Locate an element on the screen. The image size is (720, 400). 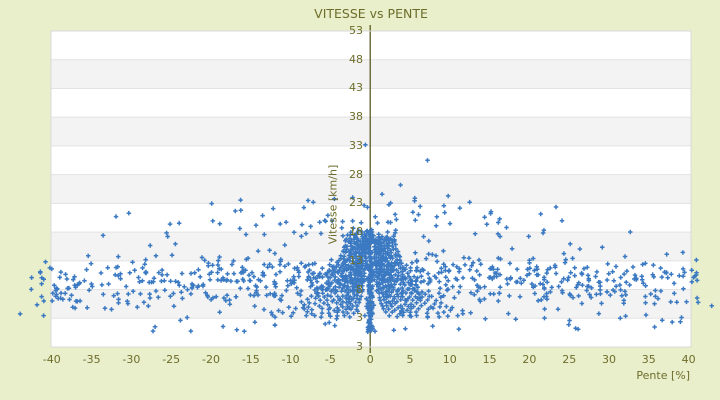
y-tick-label: 43 is located at coordinates (356, 88).